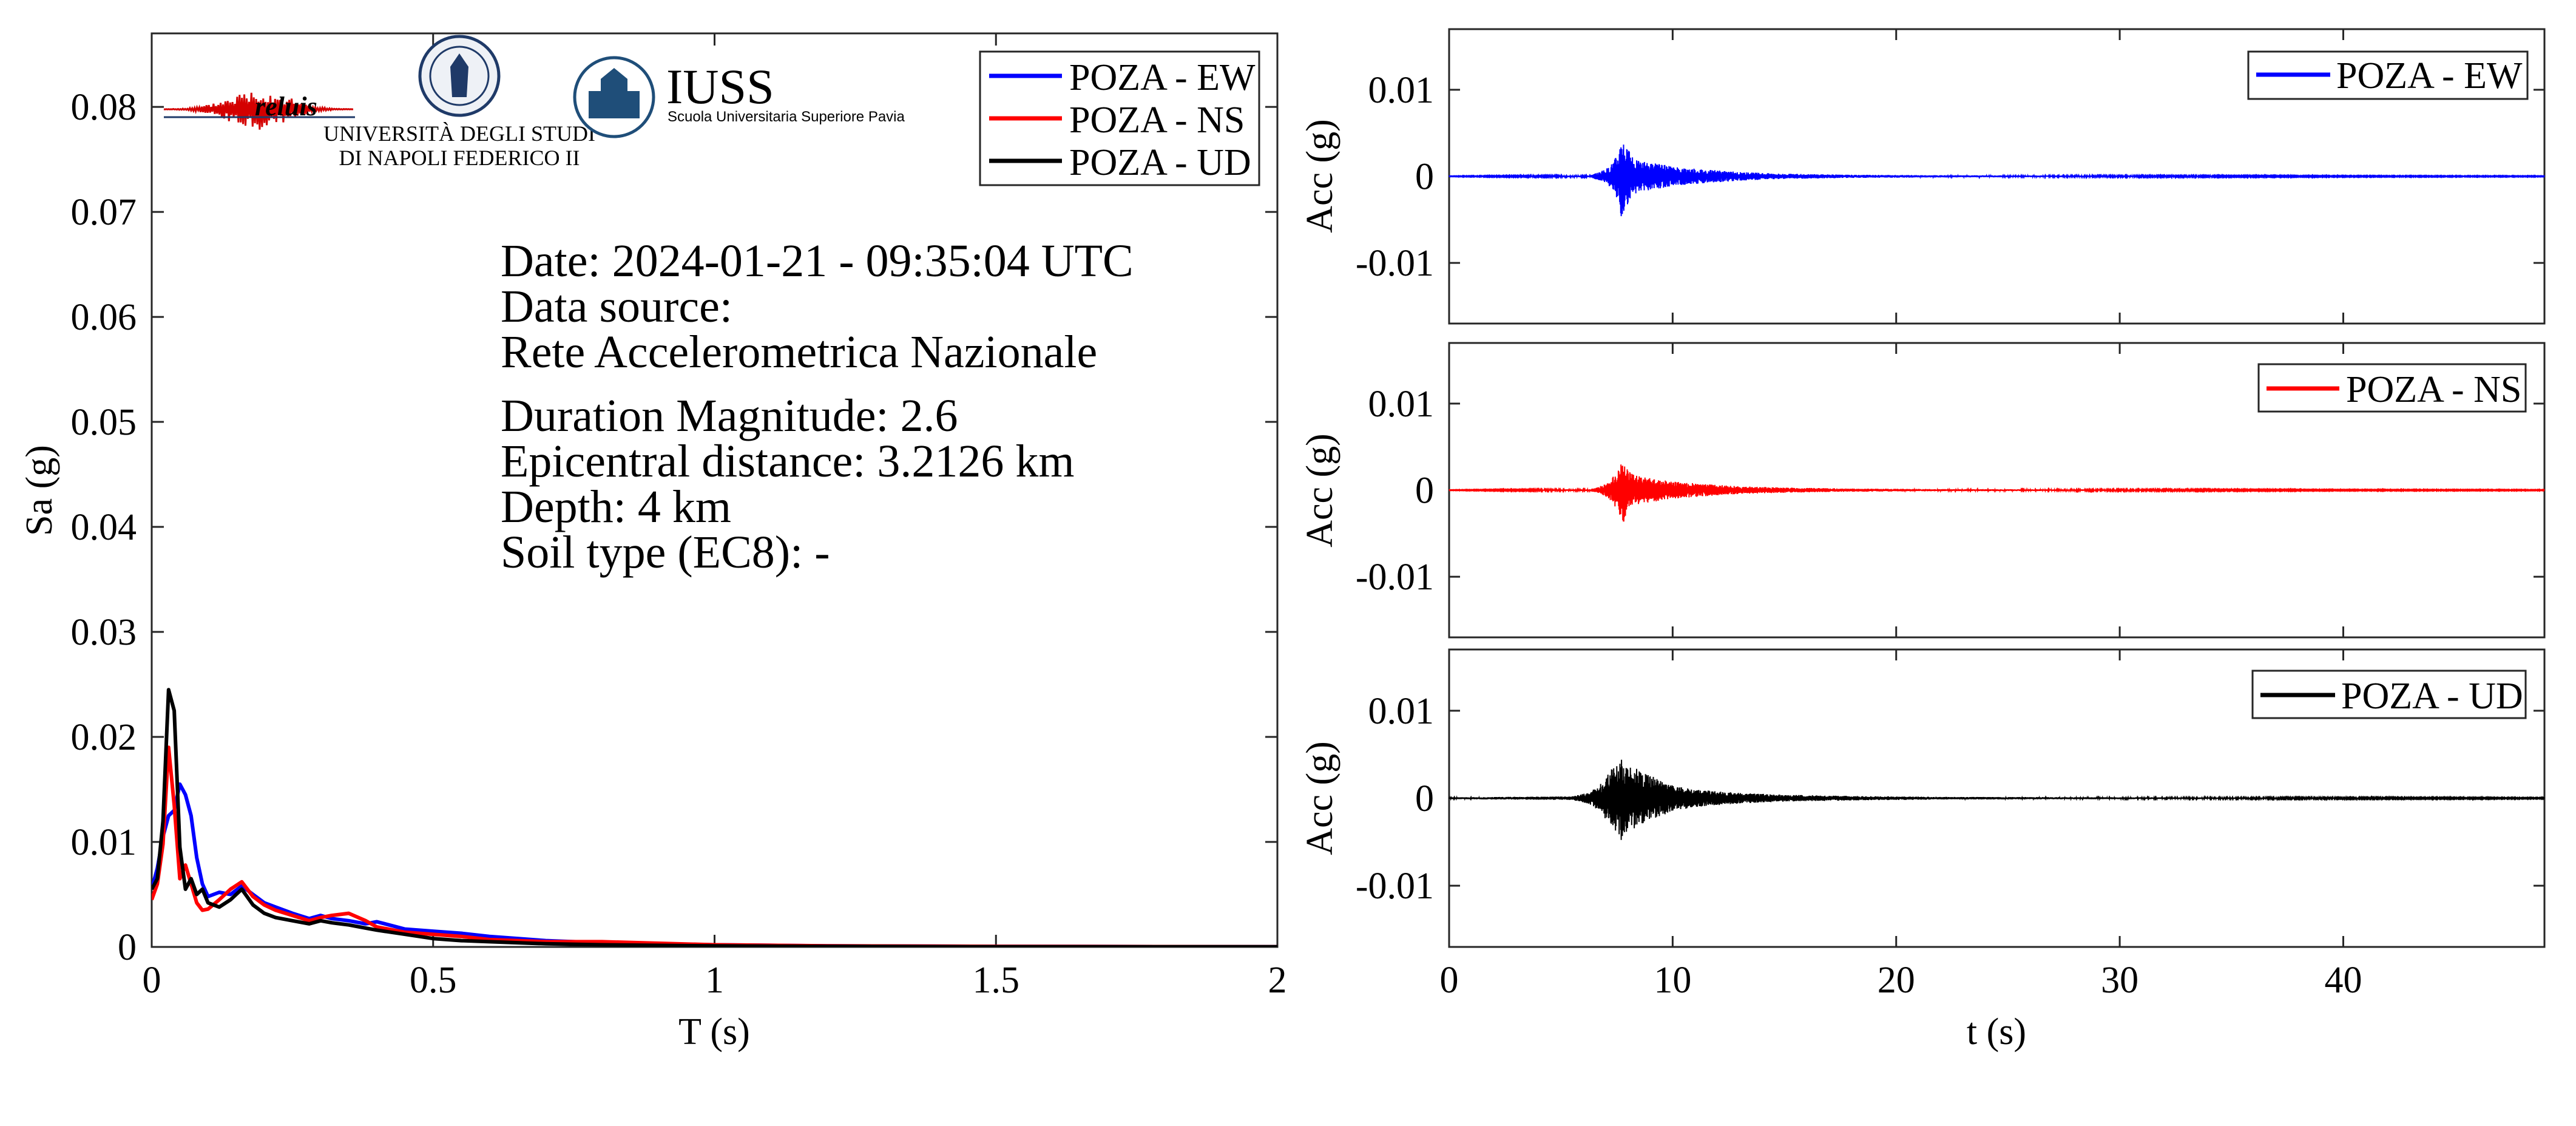 The width and height of the screenshot is (2576, 1126). What do you see at coordinates (1160, 162) in the screenshot?
I see `legend-label-ud: POZA - UD` at bounding box center [1160, 162].